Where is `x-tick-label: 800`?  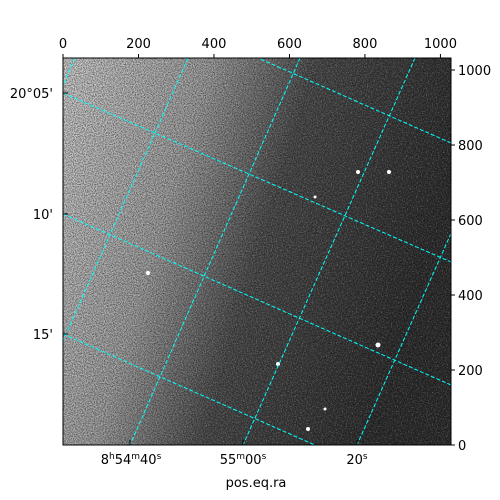
x-tick-label: 800 is located at coordinates (365, 44).